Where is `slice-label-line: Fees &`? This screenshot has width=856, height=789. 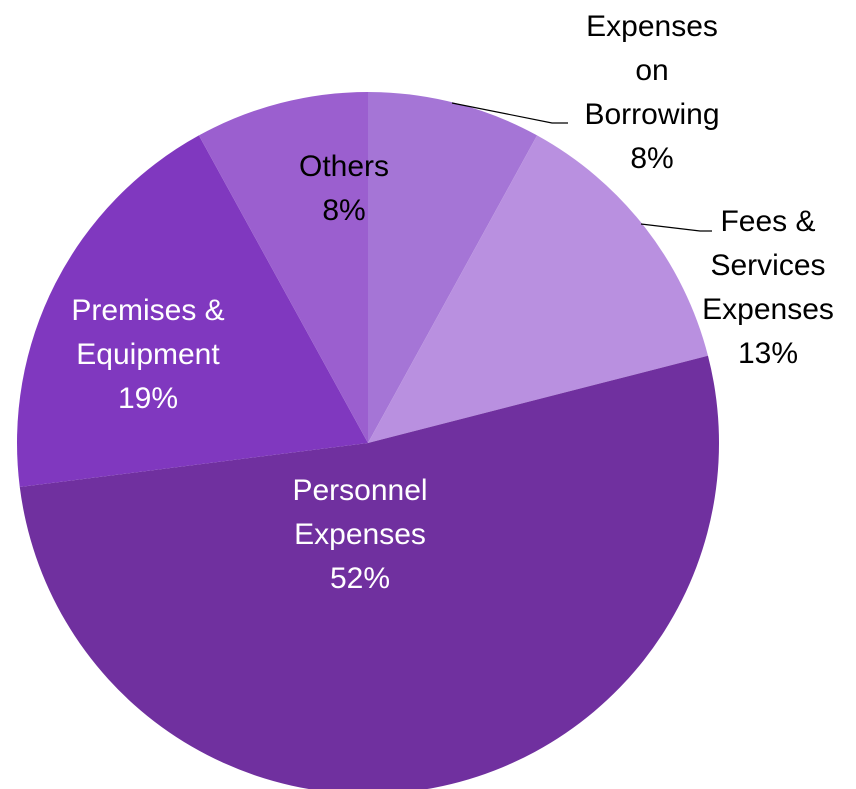
slice-label-line: Fees & is located at coordinates (767, 221).